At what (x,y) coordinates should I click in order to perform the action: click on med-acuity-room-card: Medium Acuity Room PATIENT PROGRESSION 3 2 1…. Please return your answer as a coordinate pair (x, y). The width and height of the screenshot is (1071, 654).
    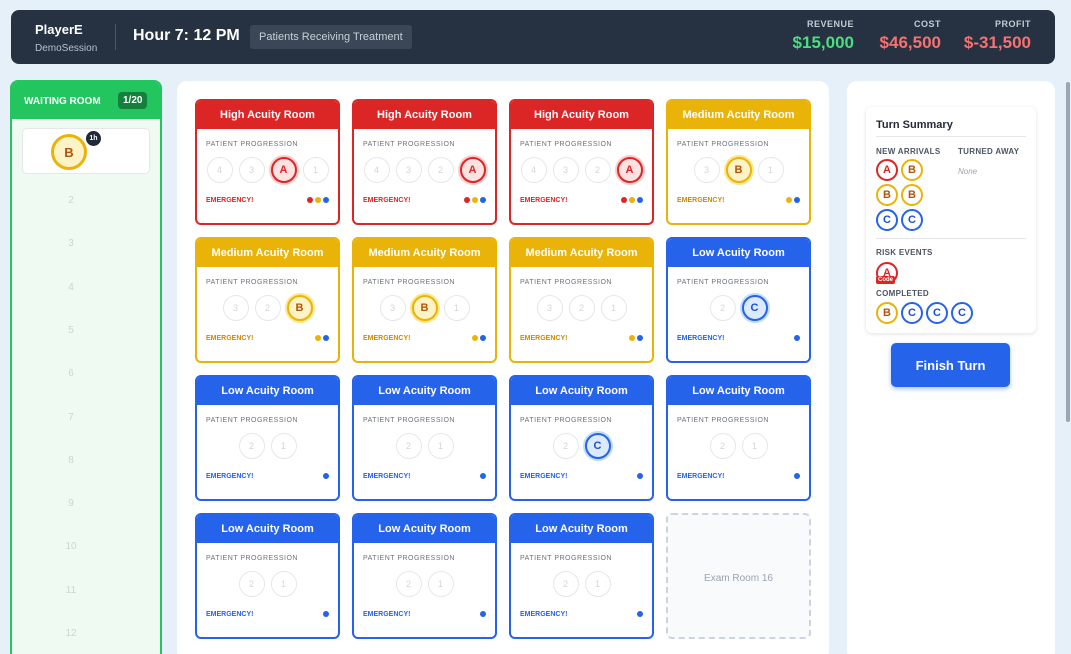
    Looking at the image, I should click on (581, 300).